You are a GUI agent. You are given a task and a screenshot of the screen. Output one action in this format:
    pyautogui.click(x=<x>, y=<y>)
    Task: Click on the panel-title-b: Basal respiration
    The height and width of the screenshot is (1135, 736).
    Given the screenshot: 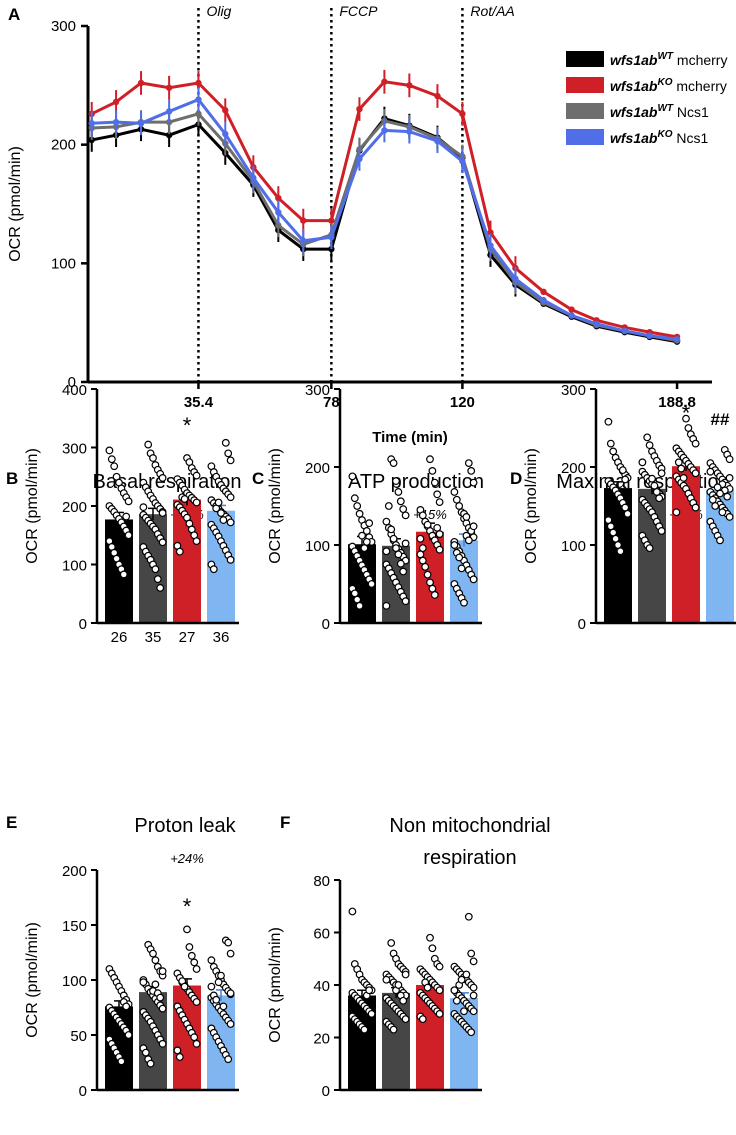 What is the action you would take?
    pyautogui.click(x=167, y=482)
    